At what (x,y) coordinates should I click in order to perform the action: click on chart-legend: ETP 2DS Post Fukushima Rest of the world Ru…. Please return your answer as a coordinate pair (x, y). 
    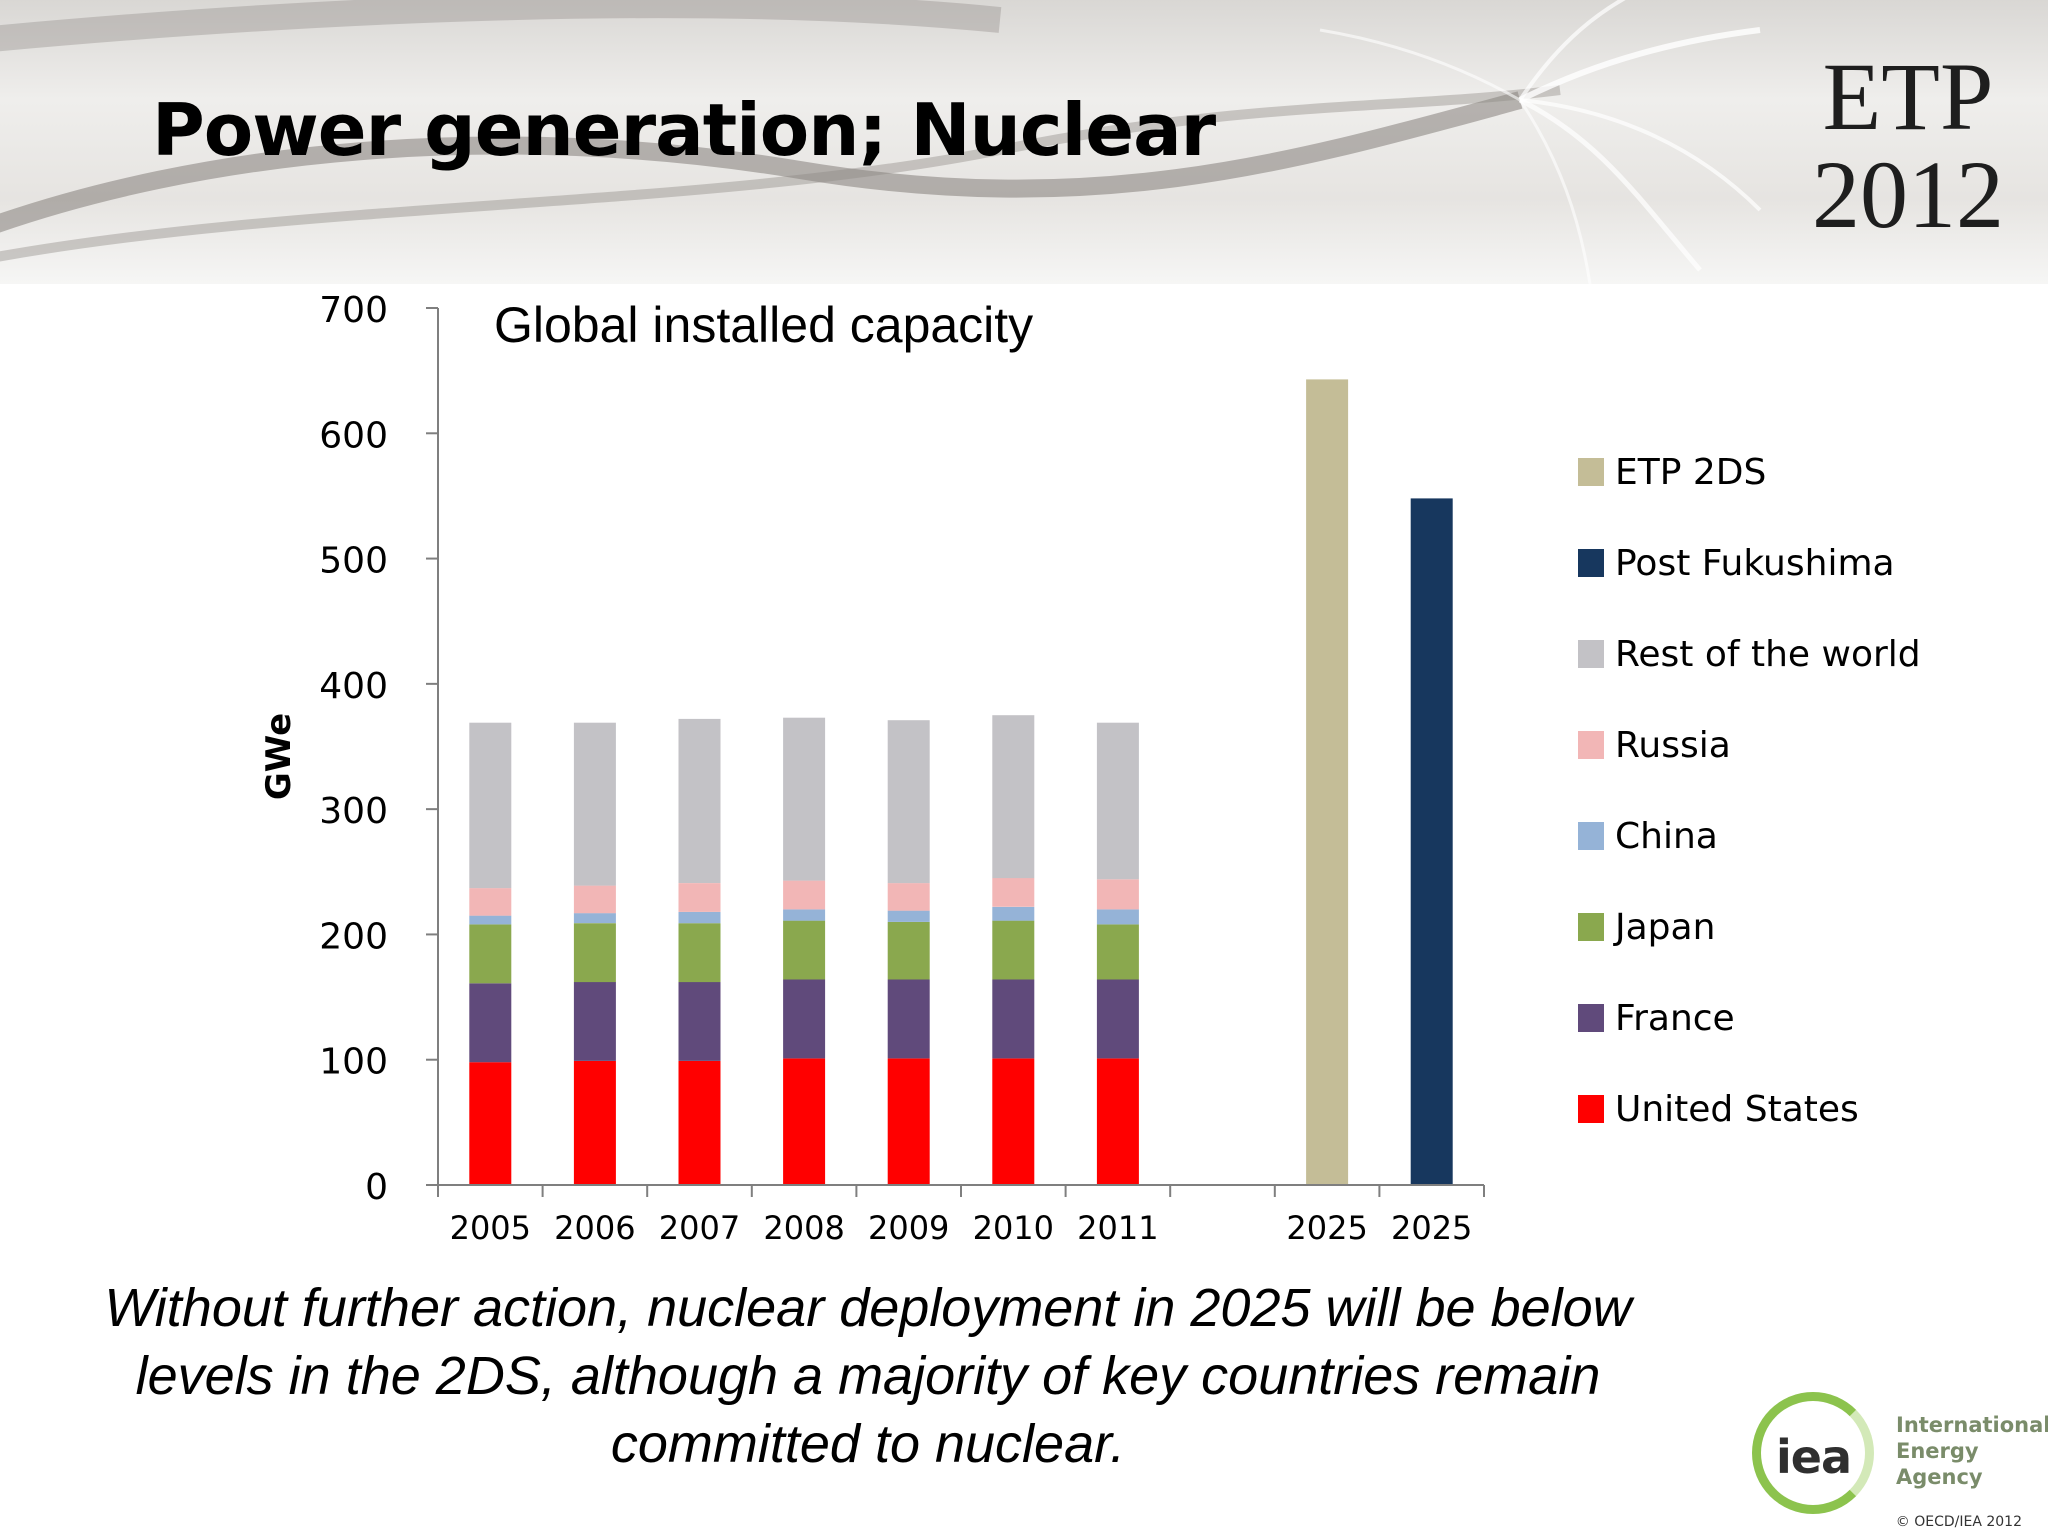
    Looking at the image, I should click on (1749, 791).